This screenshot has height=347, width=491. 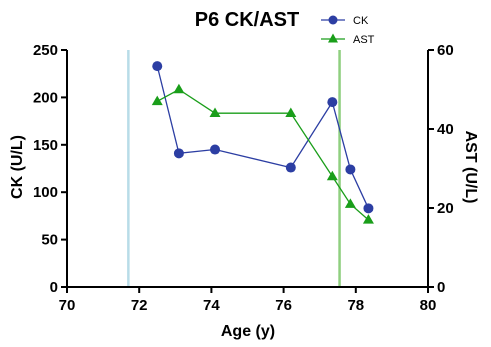 I want to click on y-right-tick-label-60: 60, so click(x=445, y=50).